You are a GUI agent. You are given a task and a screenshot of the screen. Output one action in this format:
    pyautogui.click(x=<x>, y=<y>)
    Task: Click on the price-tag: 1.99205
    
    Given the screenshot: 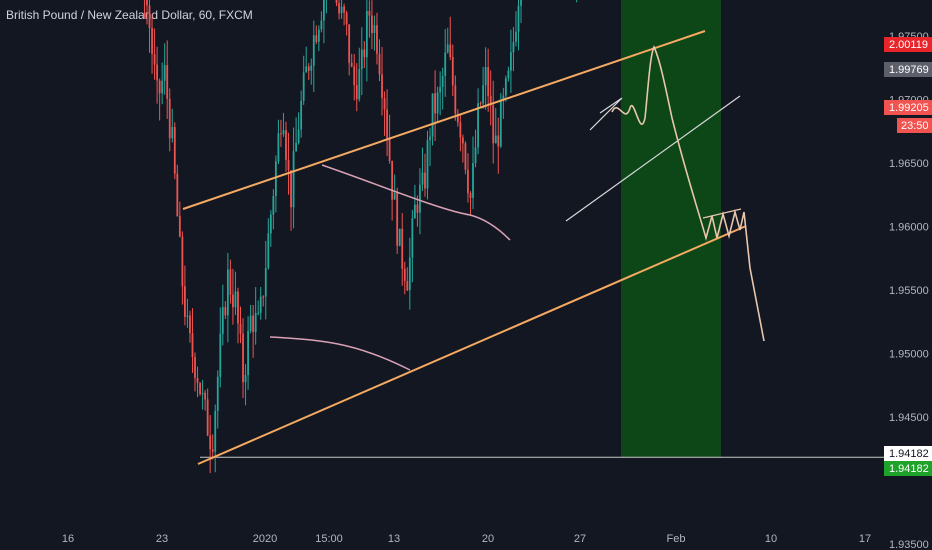 What is the action you would take?
    pyautogui.click(x=908, y=107)
    